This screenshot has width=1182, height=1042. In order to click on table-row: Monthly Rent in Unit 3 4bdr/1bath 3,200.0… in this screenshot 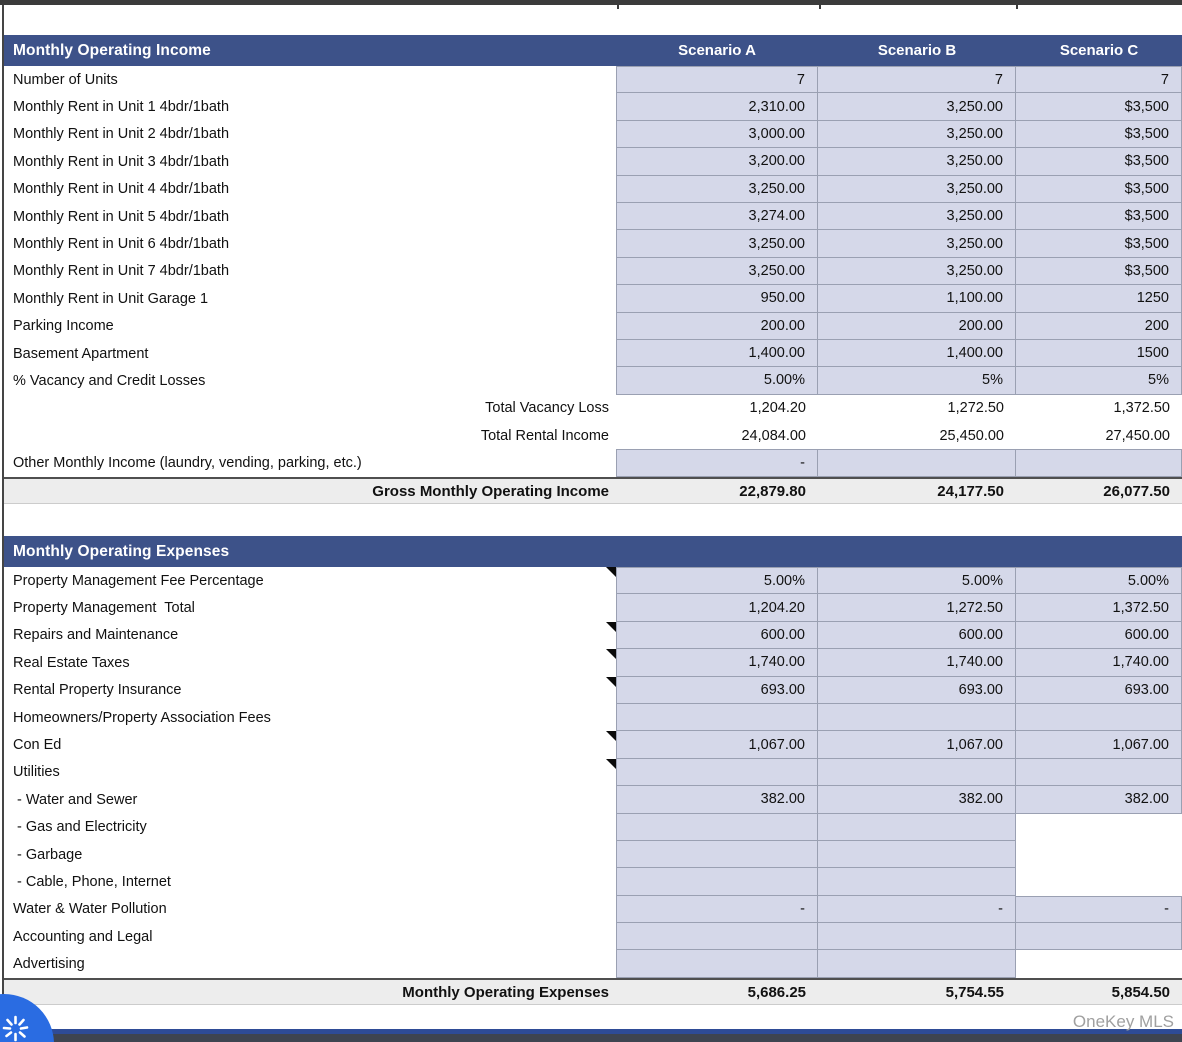, I will do `click(593, 162)`.